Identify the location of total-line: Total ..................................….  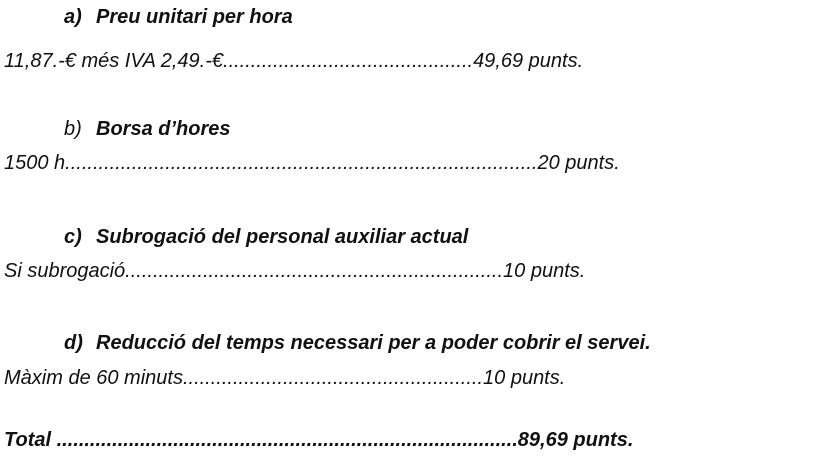
(319, 440).